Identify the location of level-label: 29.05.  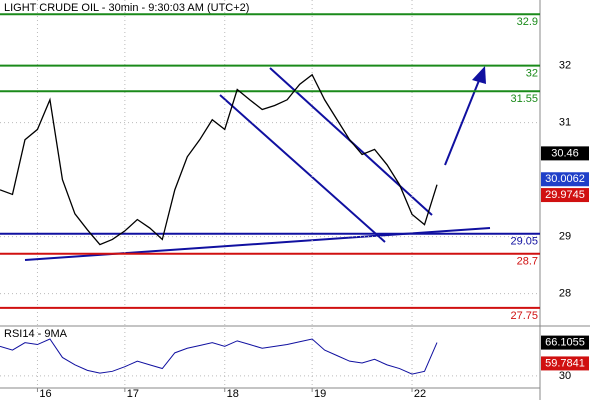
(524, 242).